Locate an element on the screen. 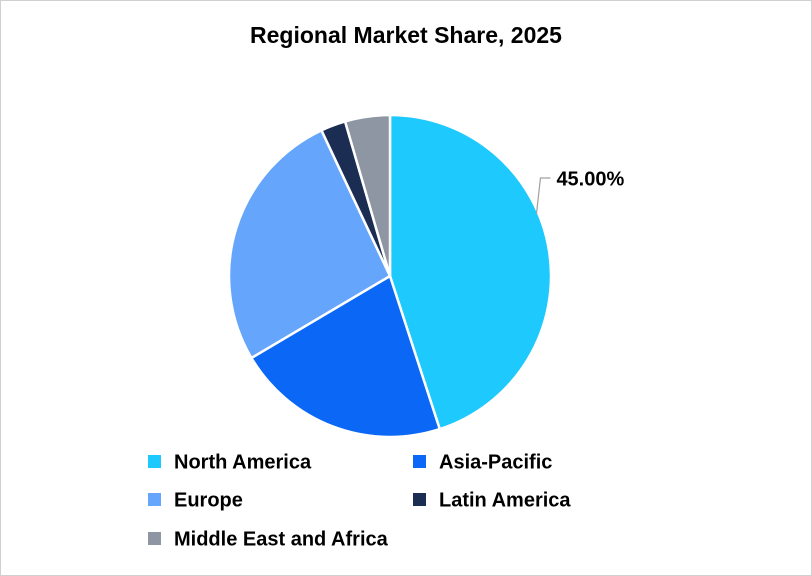  legend-label: Europe is located at coordinates (208, 500).